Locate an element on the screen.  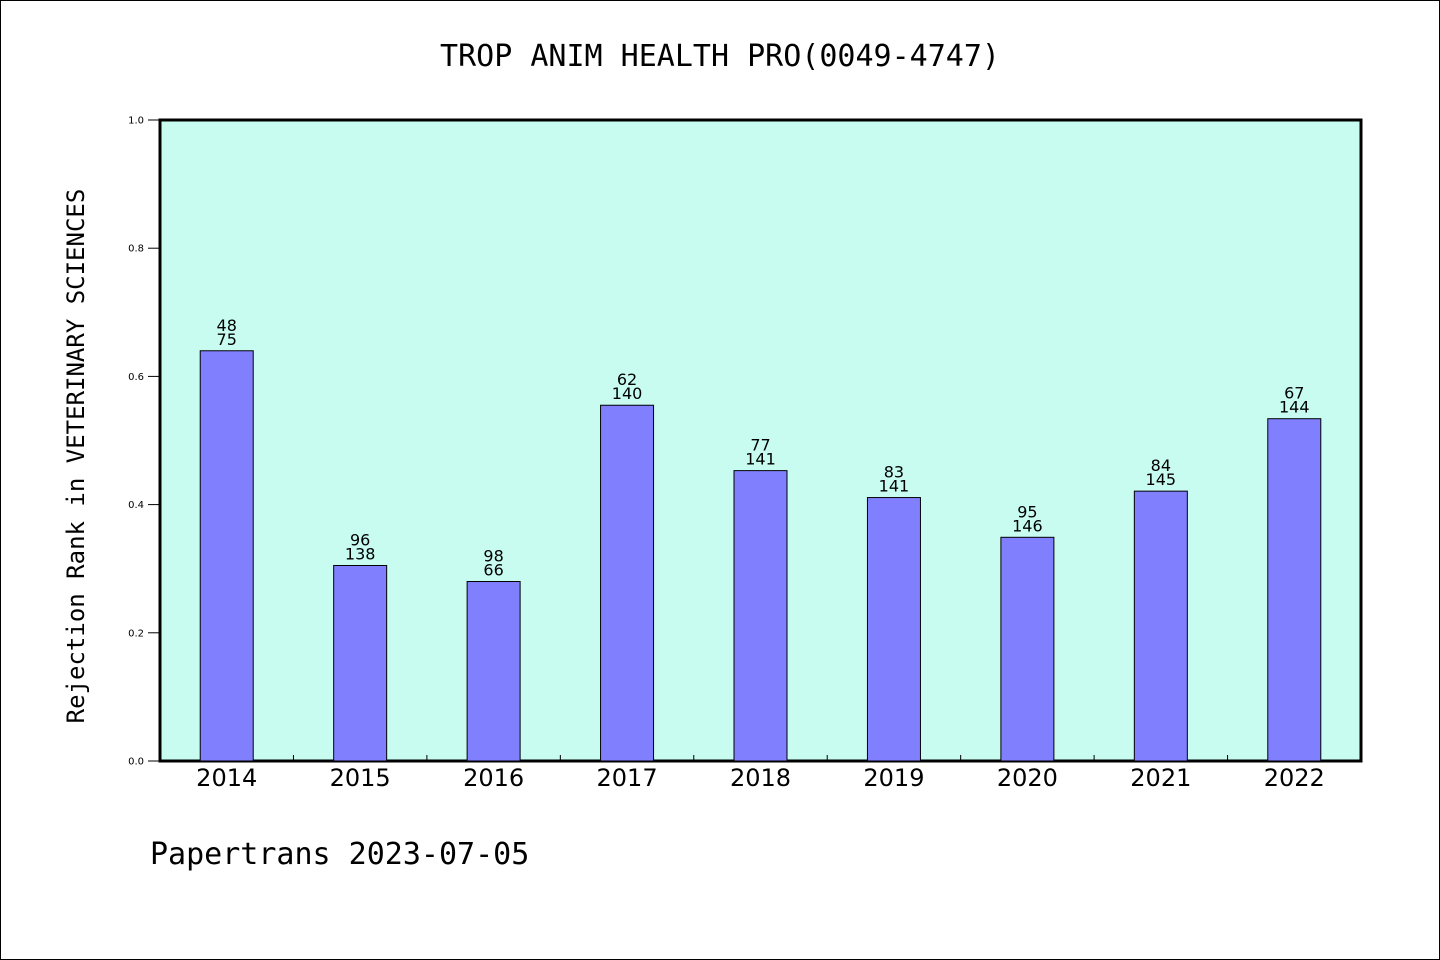
x-axis-ticks: 2014 2015 2016 2017 2018 2019 2020 2021 2022 is located at coordinates (760, 773).